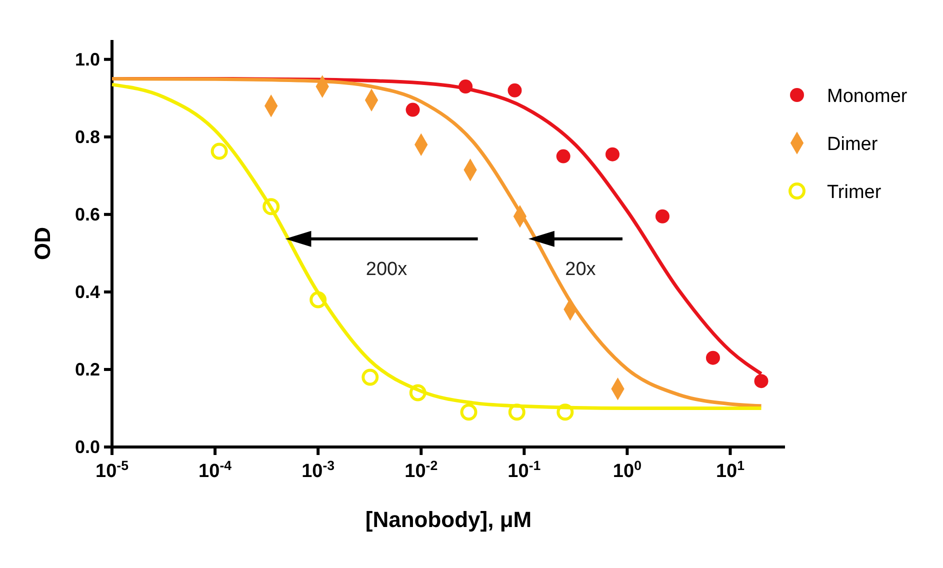 The image size is (943, 568). What do you see at coordinates (580, 269) in the screenshot?
I see `annotation: 20x` at bounding box center [580, 269].